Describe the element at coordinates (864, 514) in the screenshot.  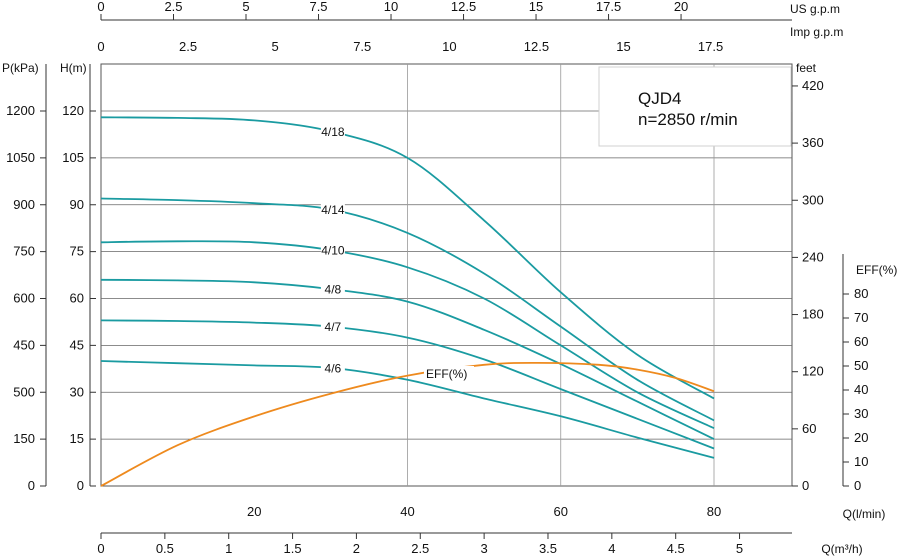
I see `q-lmin-axis-title: Q(l/min)` at that location.